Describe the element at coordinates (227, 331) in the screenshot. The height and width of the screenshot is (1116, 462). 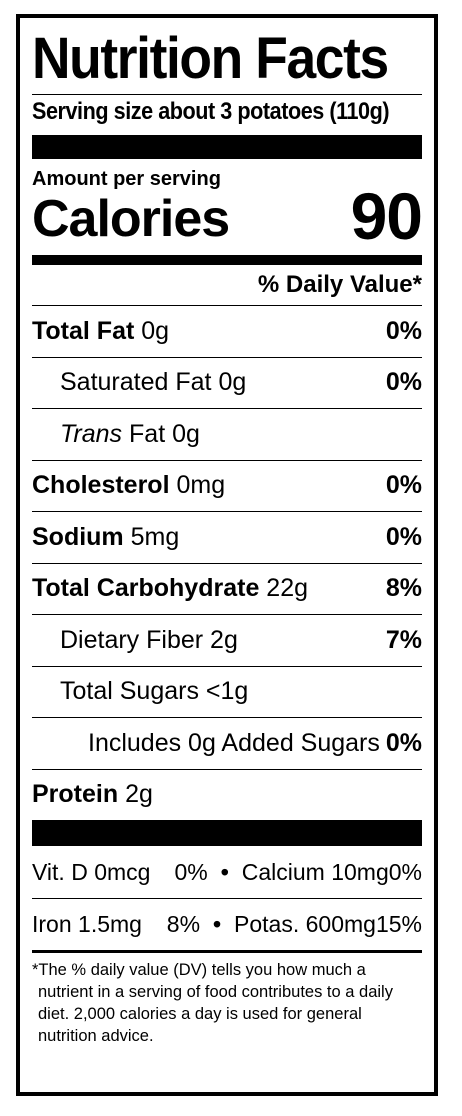
I see `nutrient-row-total-fat: Total Fat 0g 0%` at that location.